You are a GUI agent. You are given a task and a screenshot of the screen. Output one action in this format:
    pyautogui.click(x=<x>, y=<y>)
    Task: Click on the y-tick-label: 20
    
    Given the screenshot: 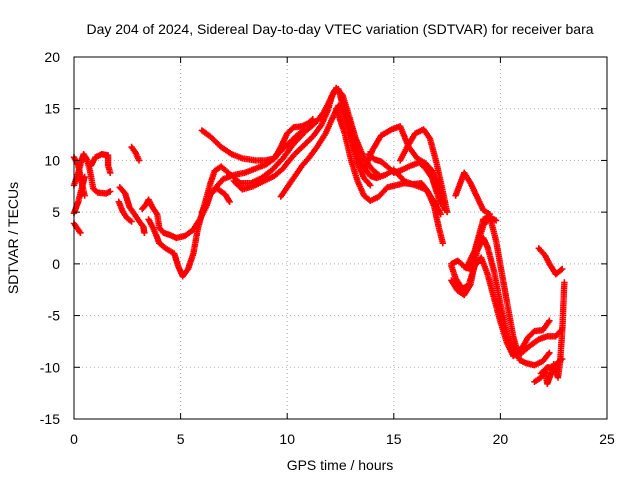 What is the action you would take?
    pyautogui.click(x=52, y=57)
    